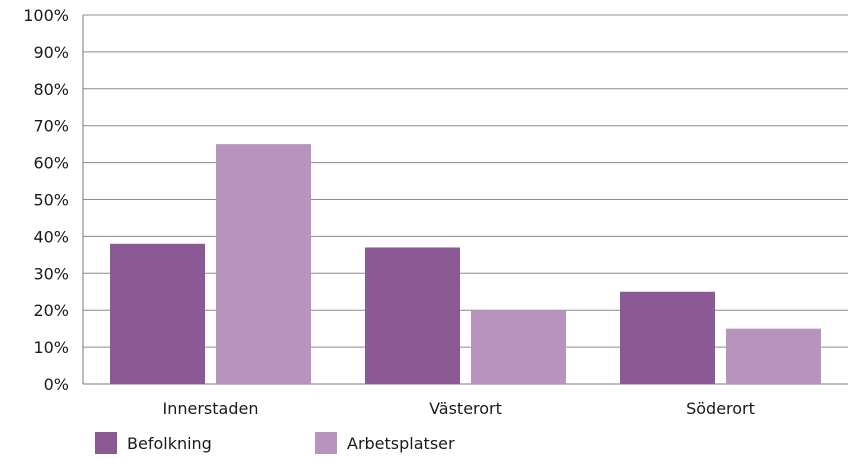 The height and width of the screenshot is (470, 868). Describe the element at coordinates (412, 315) in the screenshot. I see `bar-befolkning-västerort` at that location.